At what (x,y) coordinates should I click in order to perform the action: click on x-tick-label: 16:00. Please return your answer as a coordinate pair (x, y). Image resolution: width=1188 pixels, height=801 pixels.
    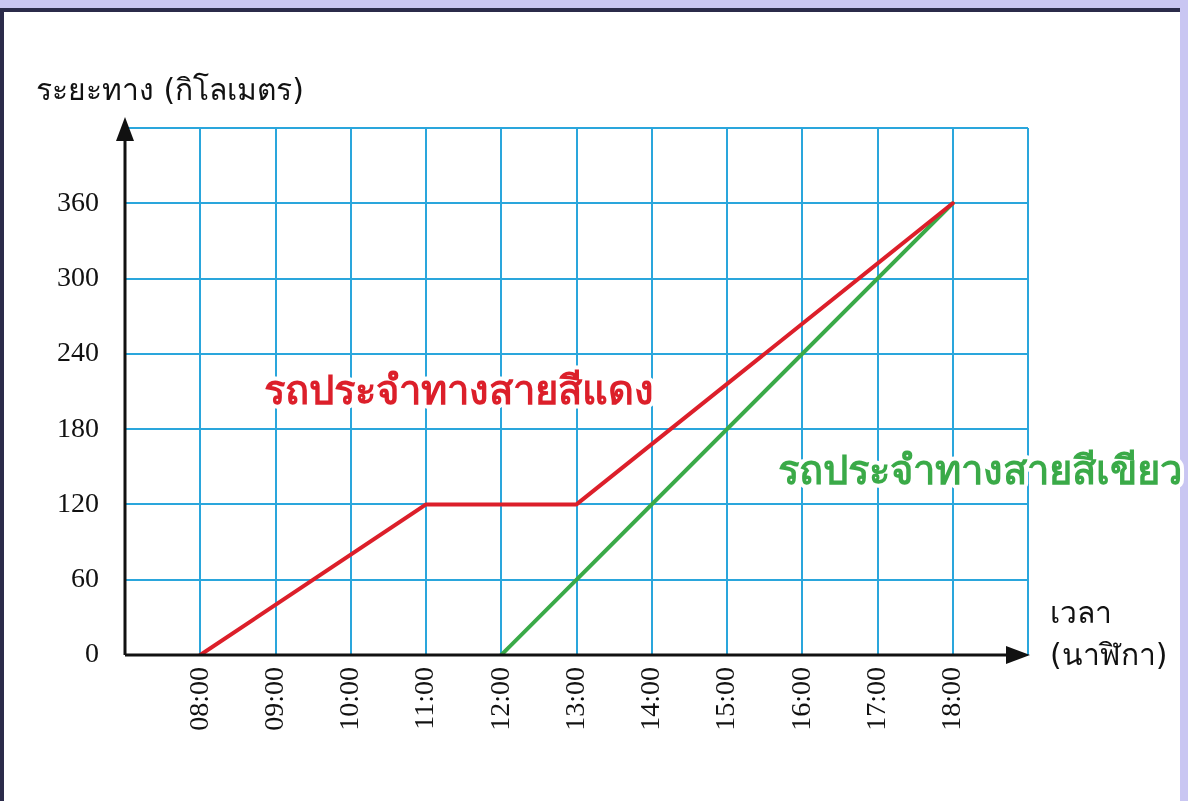
    Looking at the image, I should click on (800, 699).